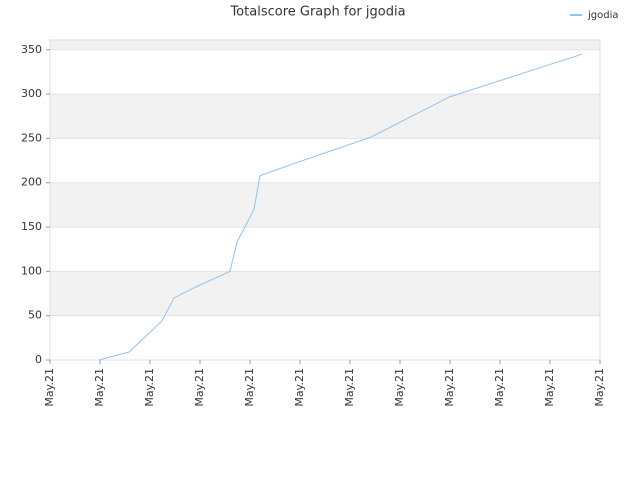  What do you see at coordinates (31, 182) in the screenshot?
I see `y-tick-label: 200` at bounding box center [31, 182].